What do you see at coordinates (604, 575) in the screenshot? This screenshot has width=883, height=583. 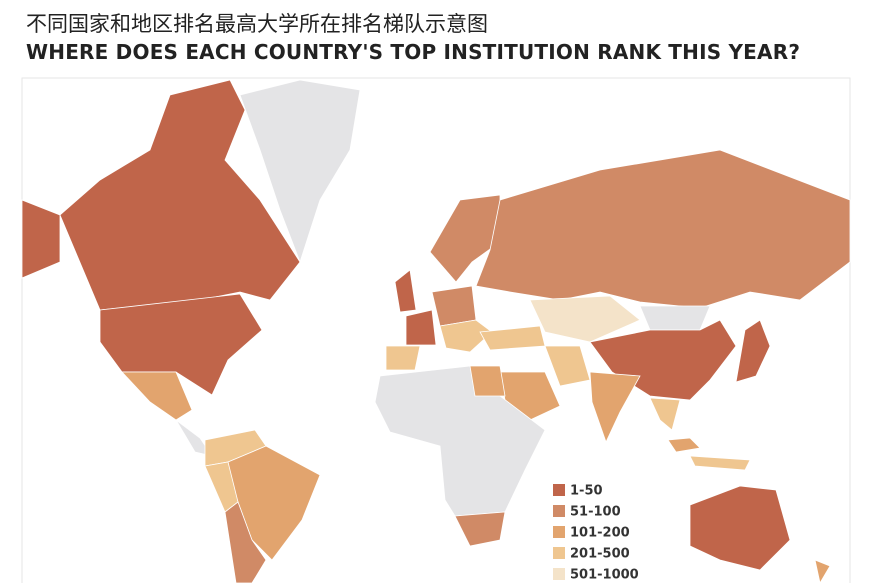 I see `legend-label: 501-1000` at bounding box center [604, 575].